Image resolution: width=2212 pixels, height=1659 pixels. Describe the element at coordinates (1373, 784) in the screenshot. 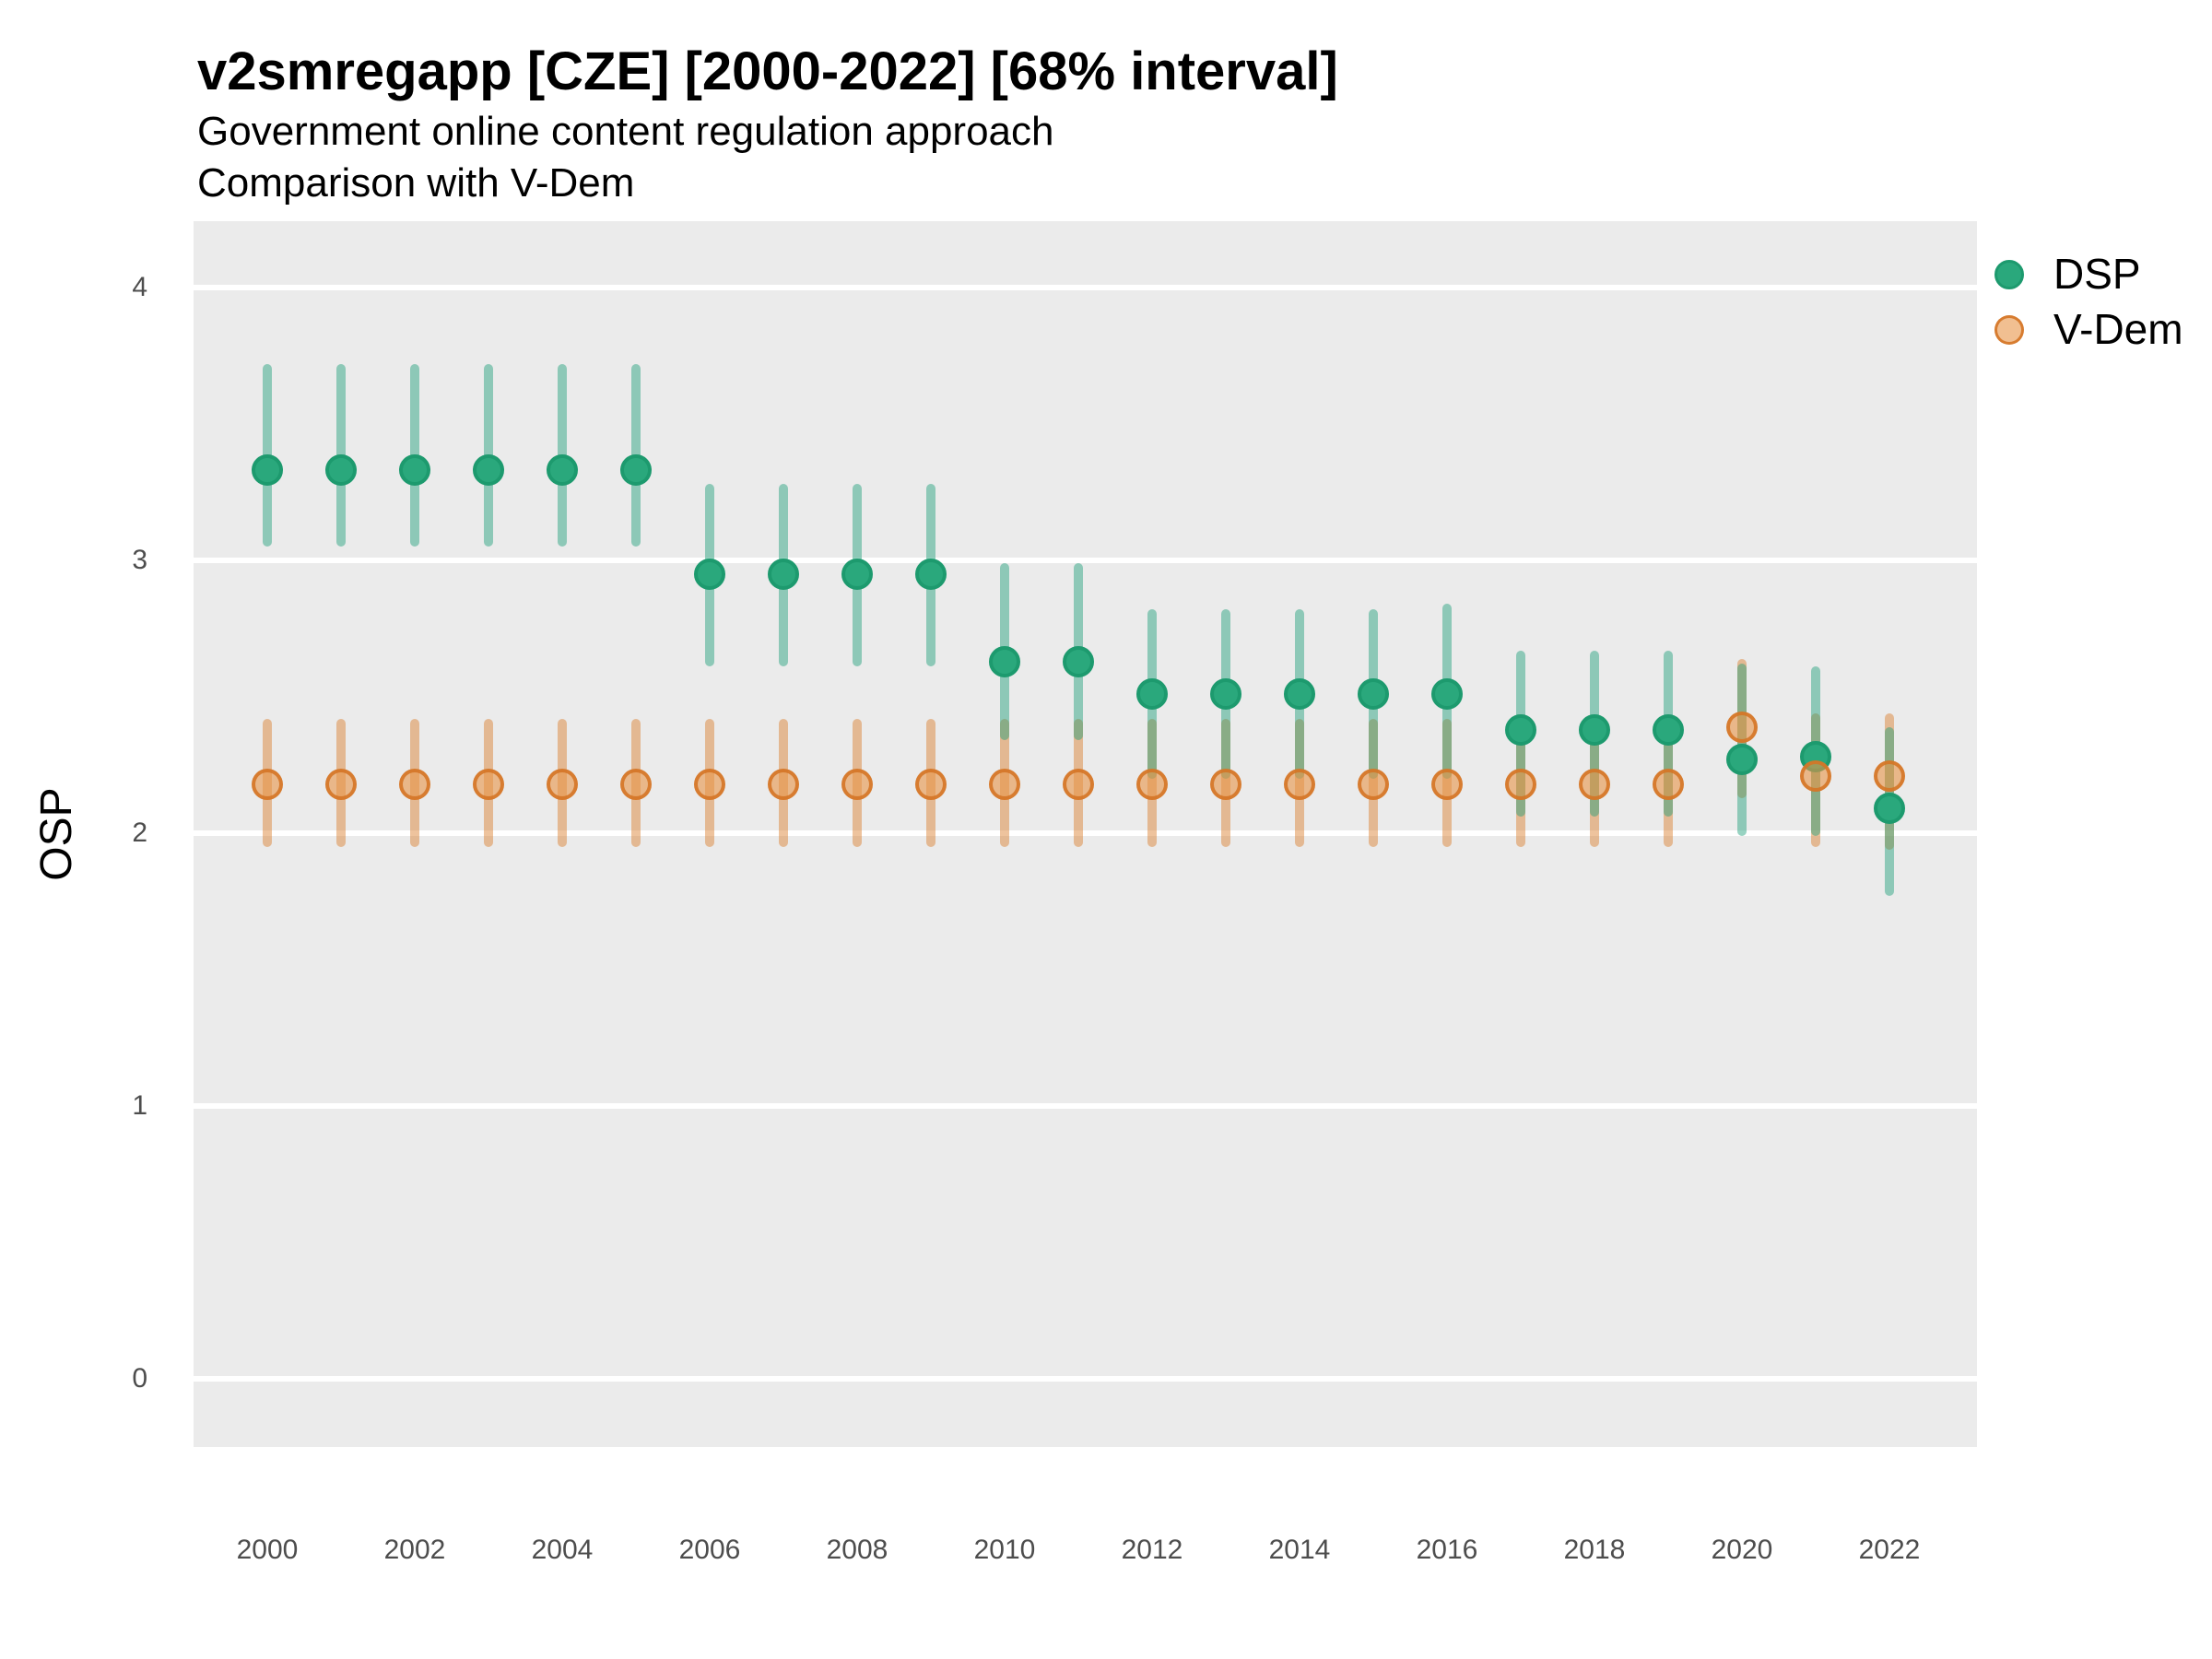

I see `vdem-point-2015` at that location.